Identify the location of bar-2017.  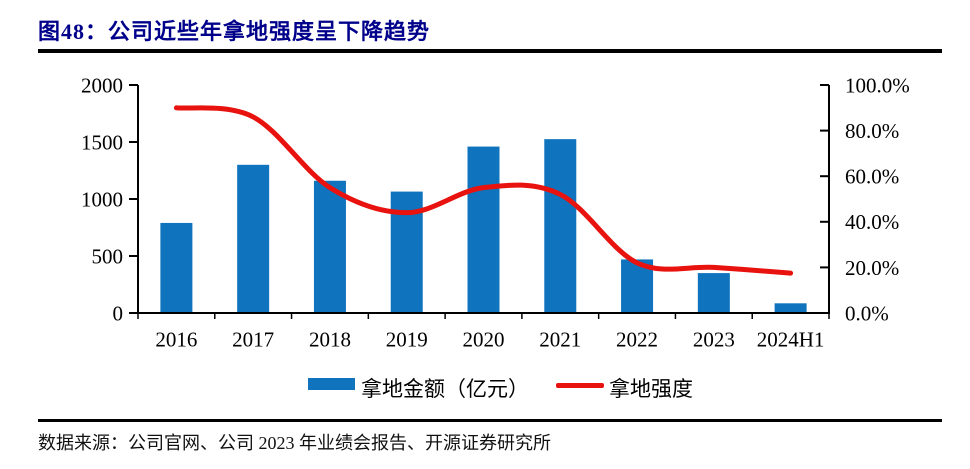
(253, 238).